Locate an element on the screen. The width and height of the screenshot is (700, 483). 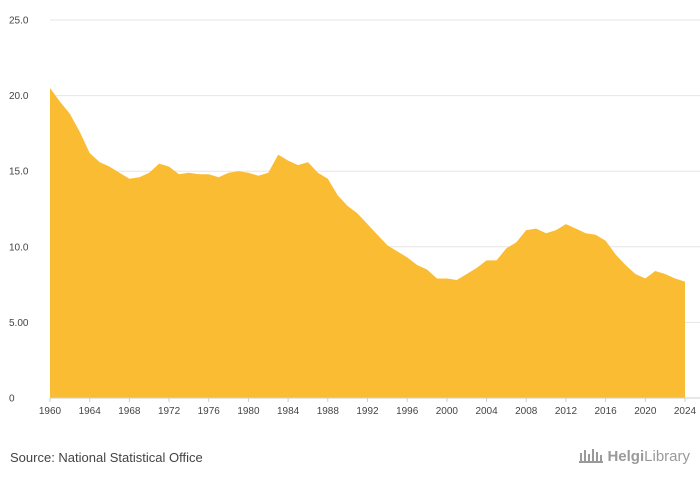
x-tick-label: 1992 is located at coordinates (367, 411).